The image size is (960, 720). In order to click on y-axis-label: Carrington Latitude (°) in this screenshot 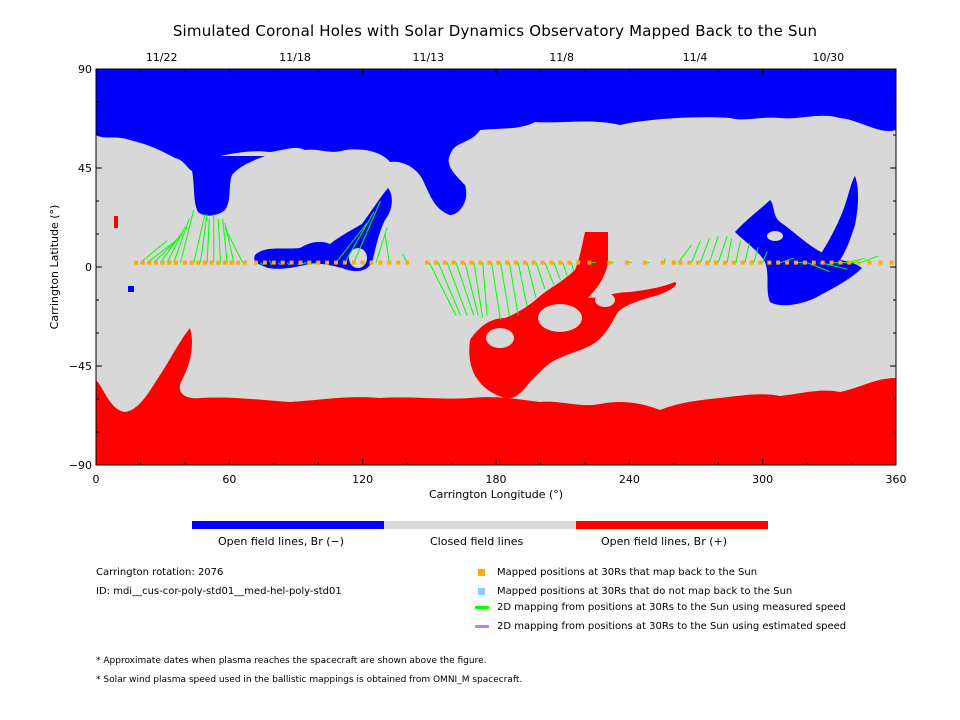, I will do `click(54, 267)`.